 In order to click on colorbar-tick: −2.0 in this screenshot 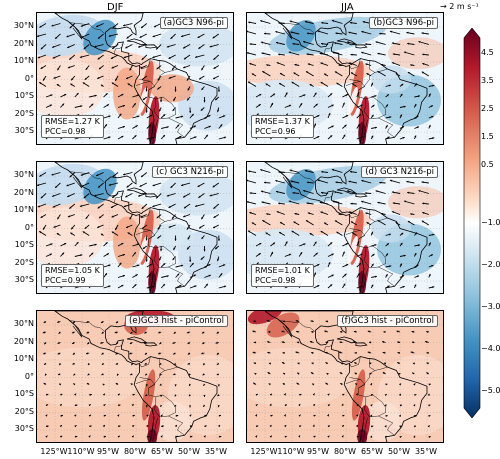, I will do `click(490, 264)`.